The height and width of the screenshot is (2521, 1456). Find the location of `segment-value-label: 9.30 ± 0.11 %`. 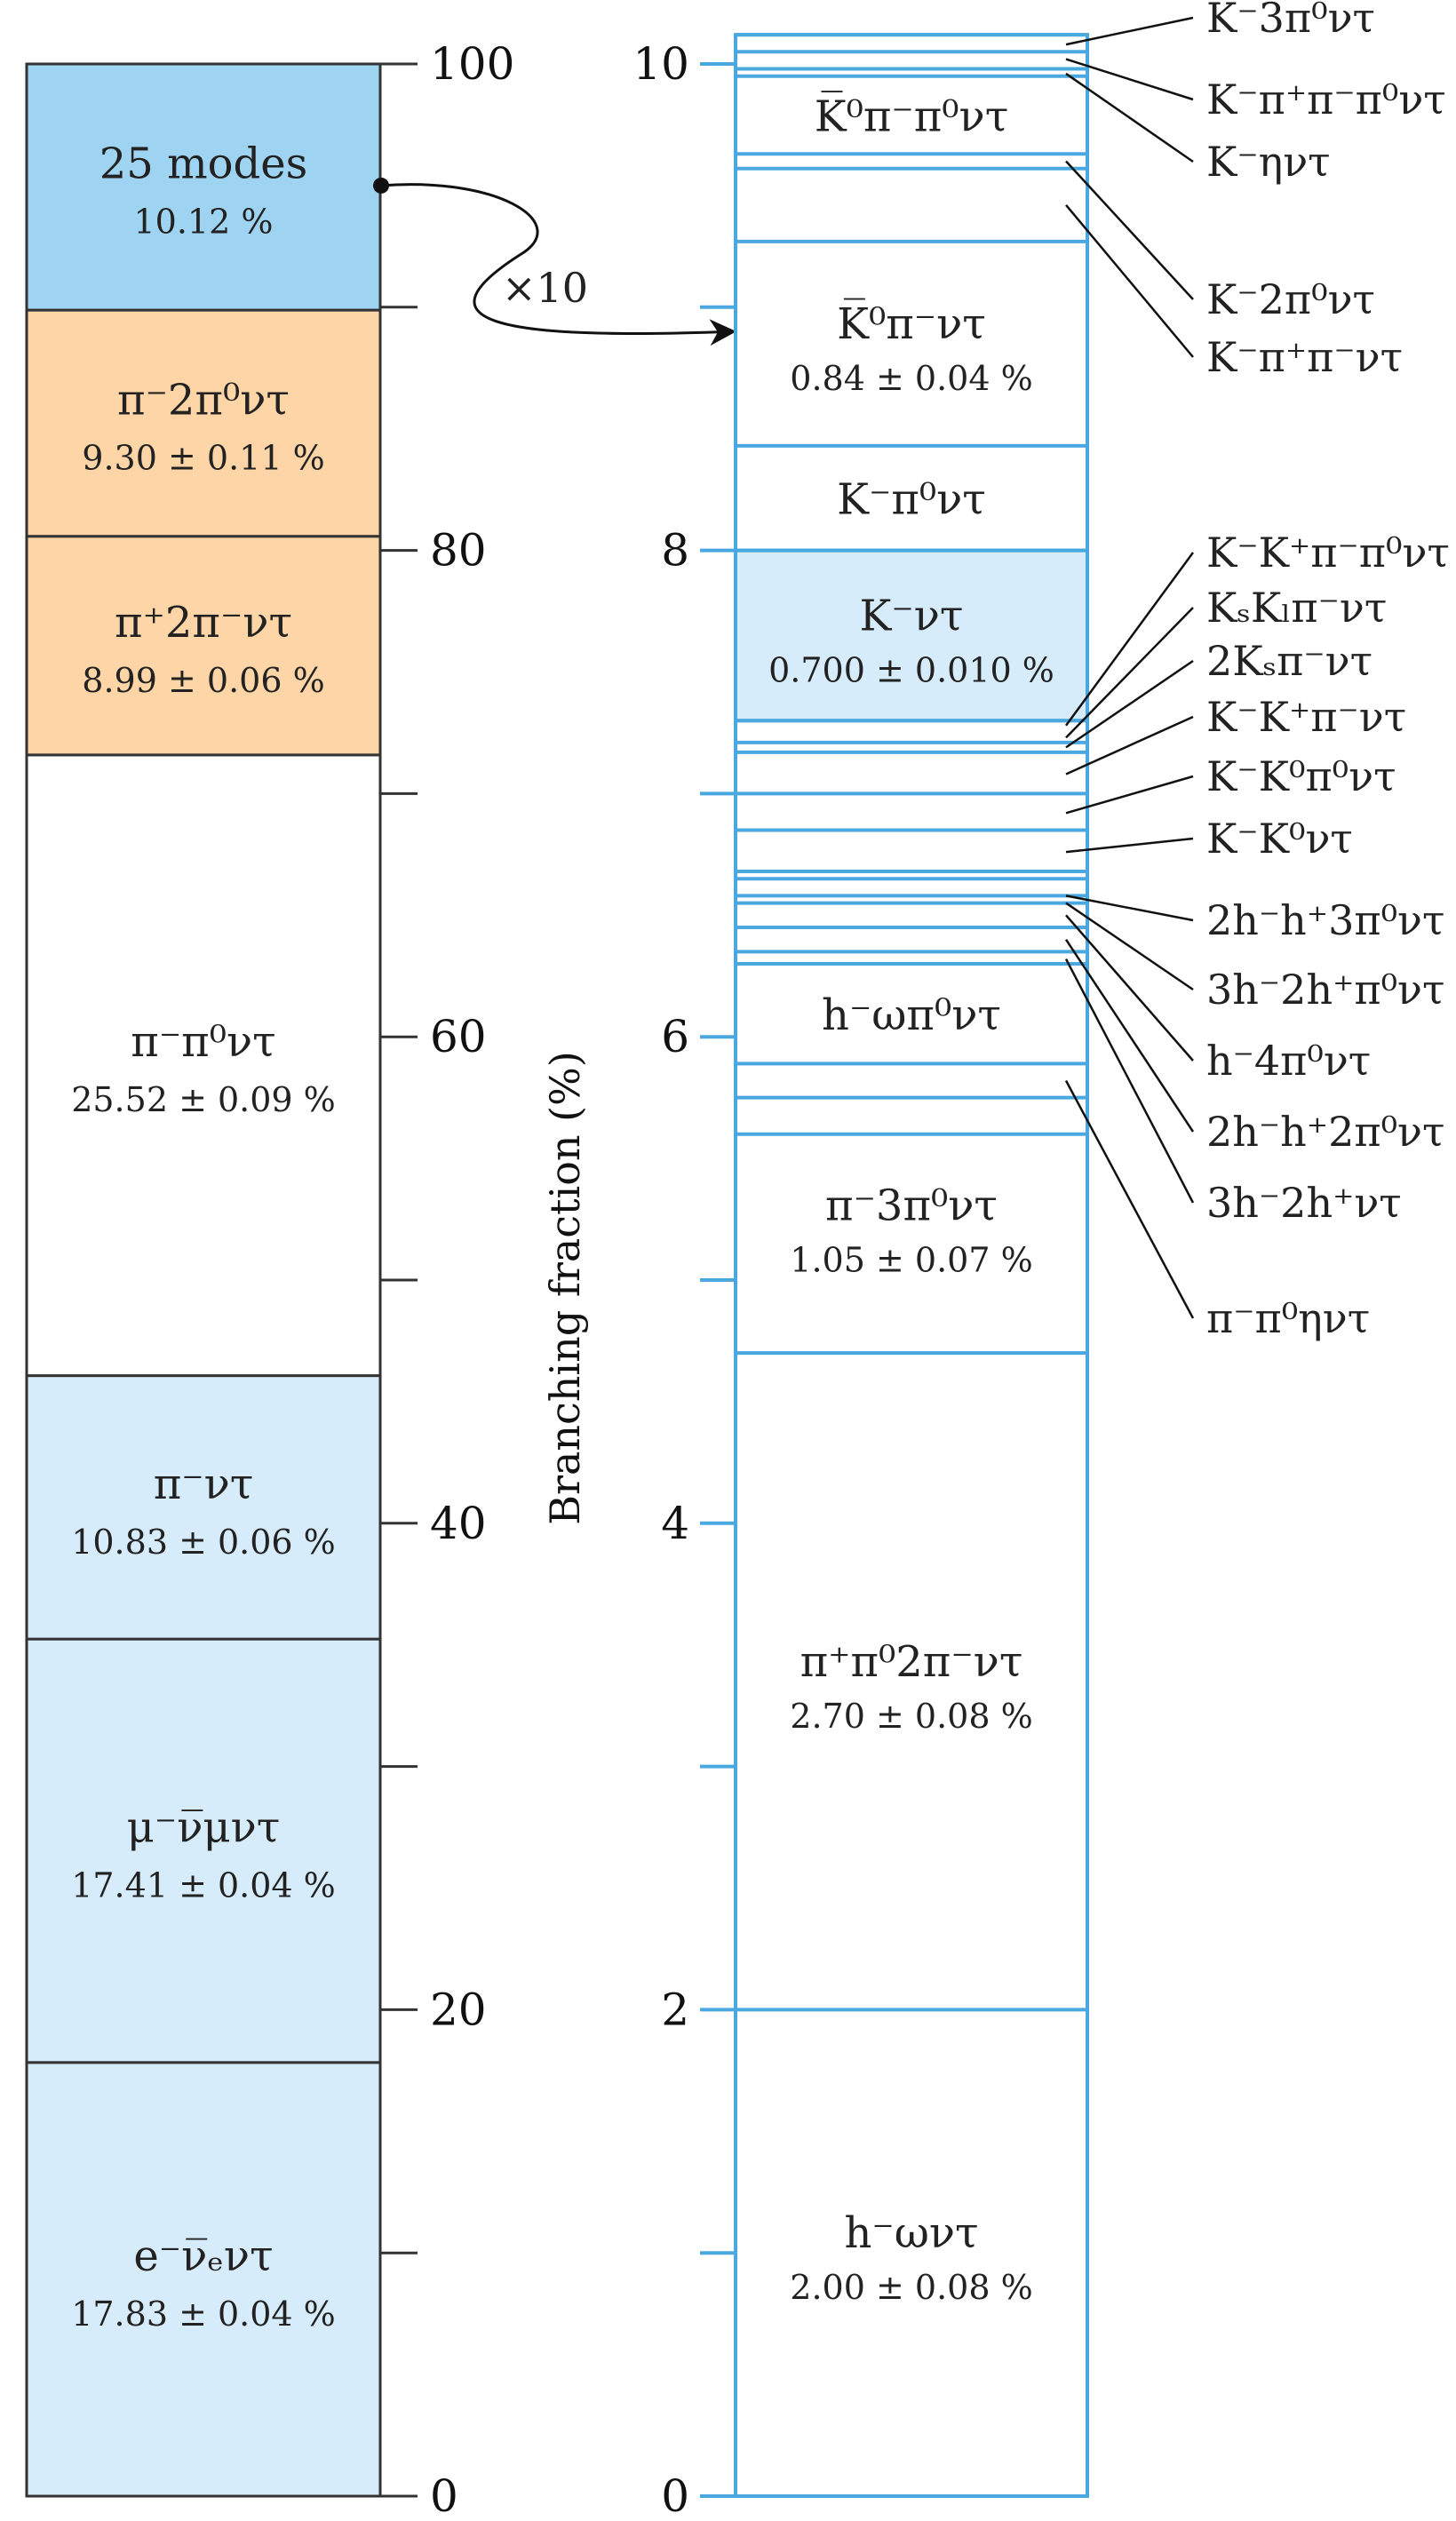

segment-value-label: 9.30 ± 0.11 % is located at coordinates (203, 458).